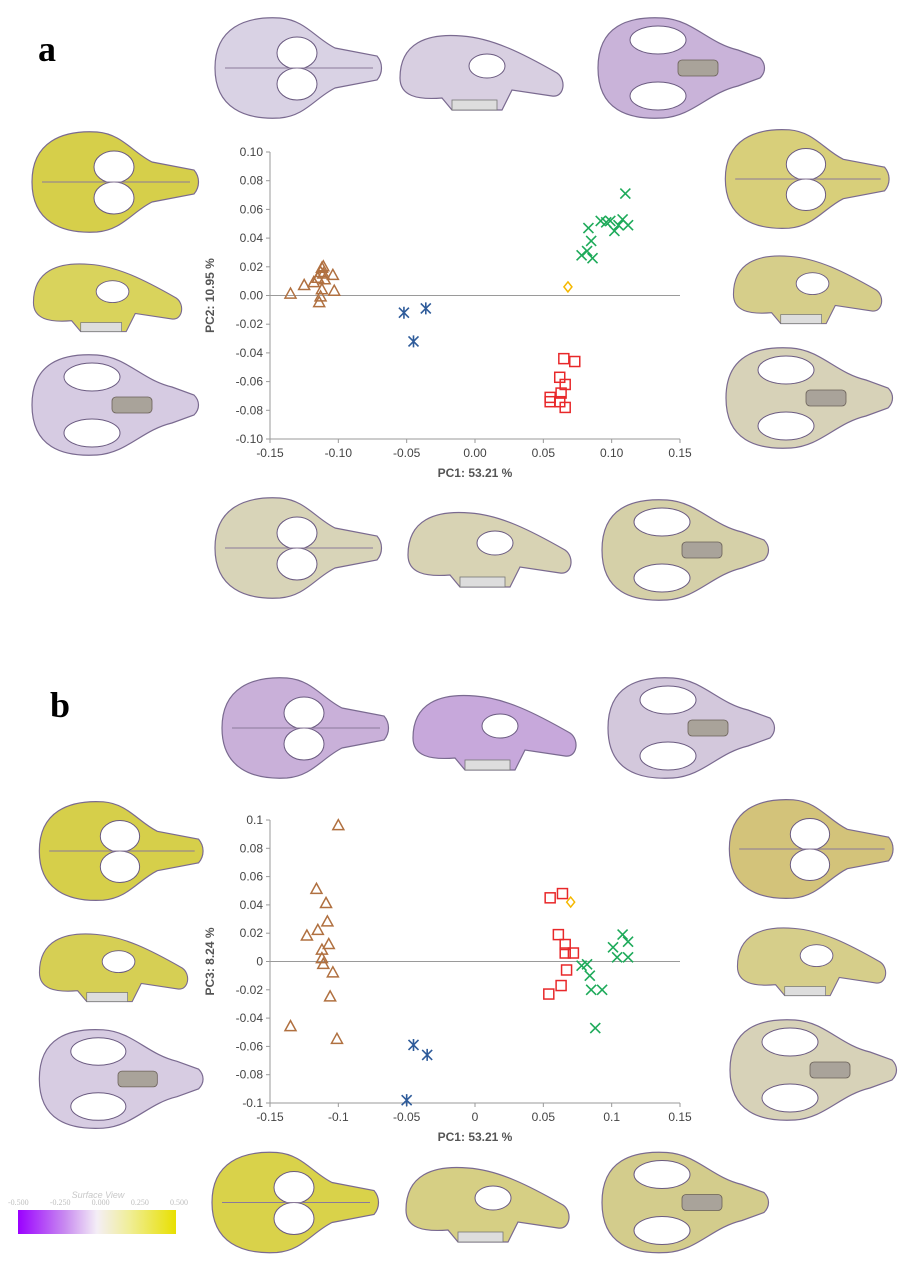  What do you see at coordinates (688, 728) in the screenshot?
I see `skull-ventral-b-top` at bounding box center [688, 728].